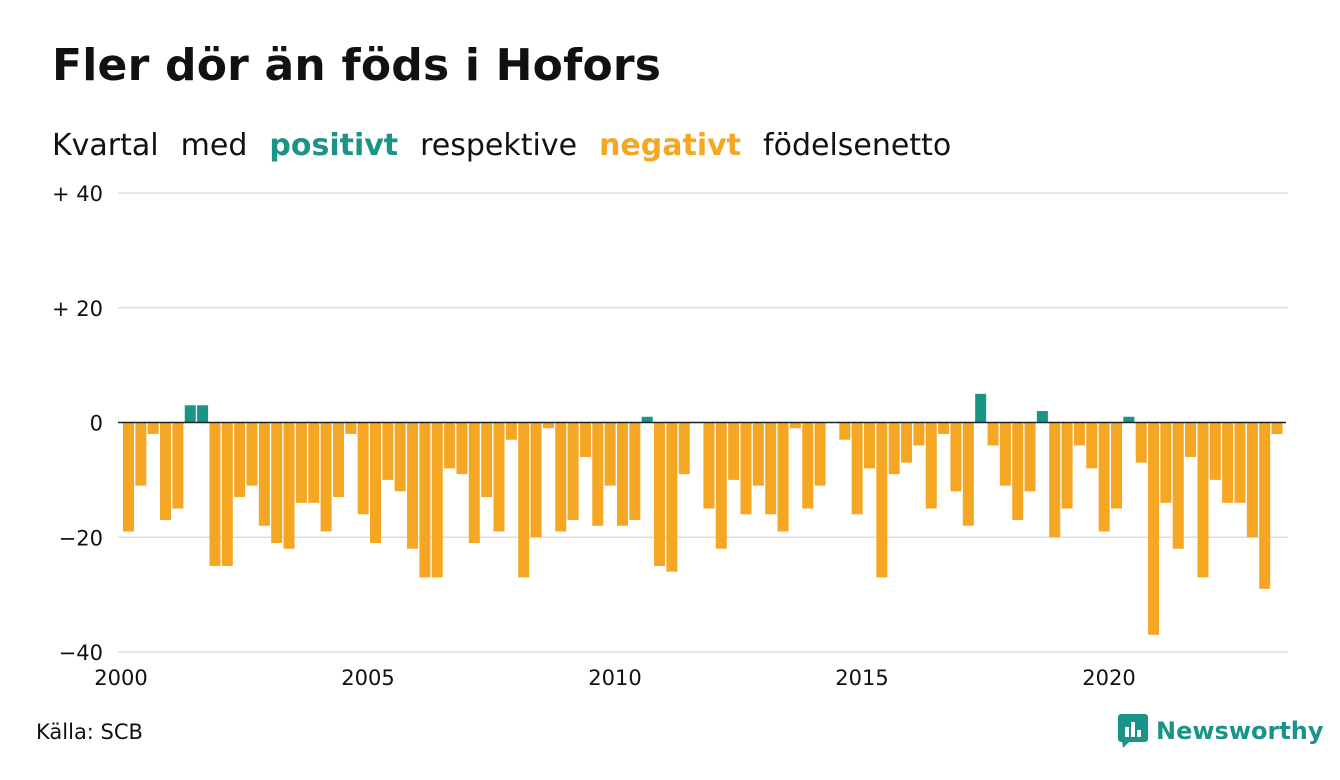  I want to click on newsworthy-logo-icon, so click(1133, 731).